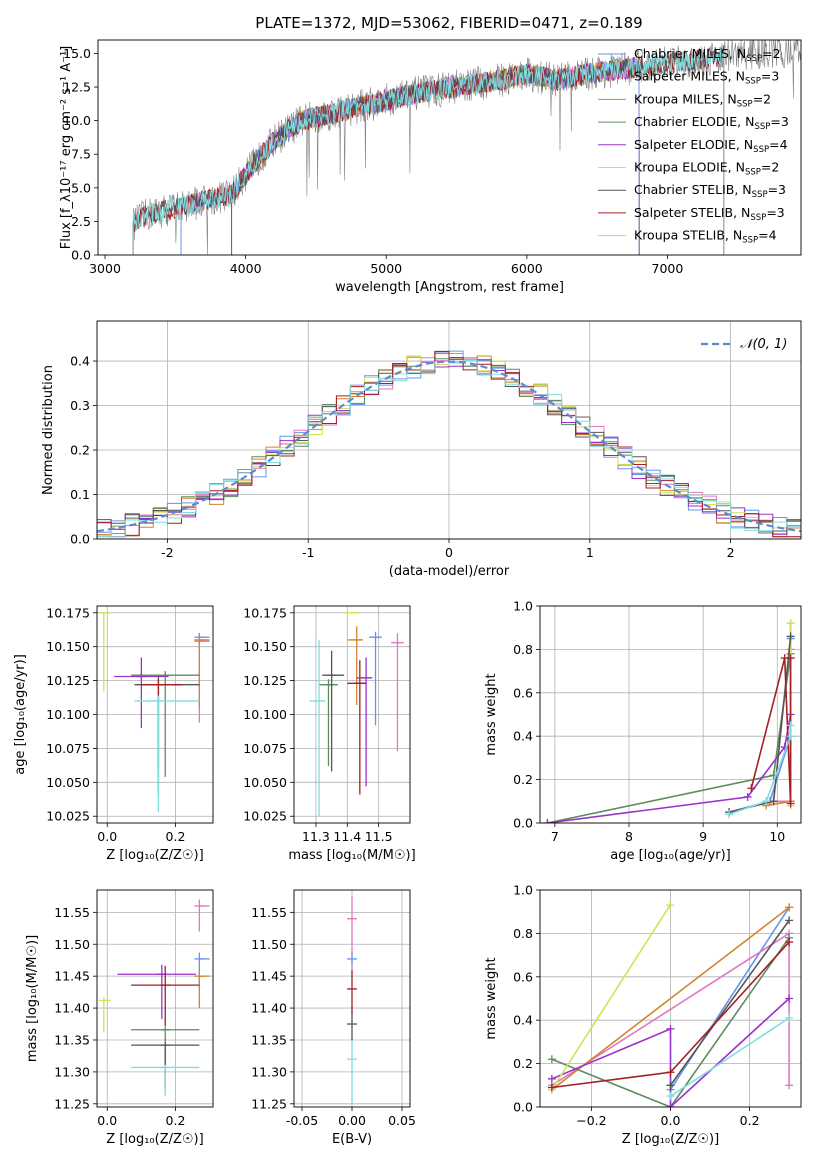 Image resolution: width=819 pixels, height=1170 pixels. What do you see at coordinates (68, 748) in the screenshot?
I see `y-tick-label: 10.075` at bounding box center [68, 748].